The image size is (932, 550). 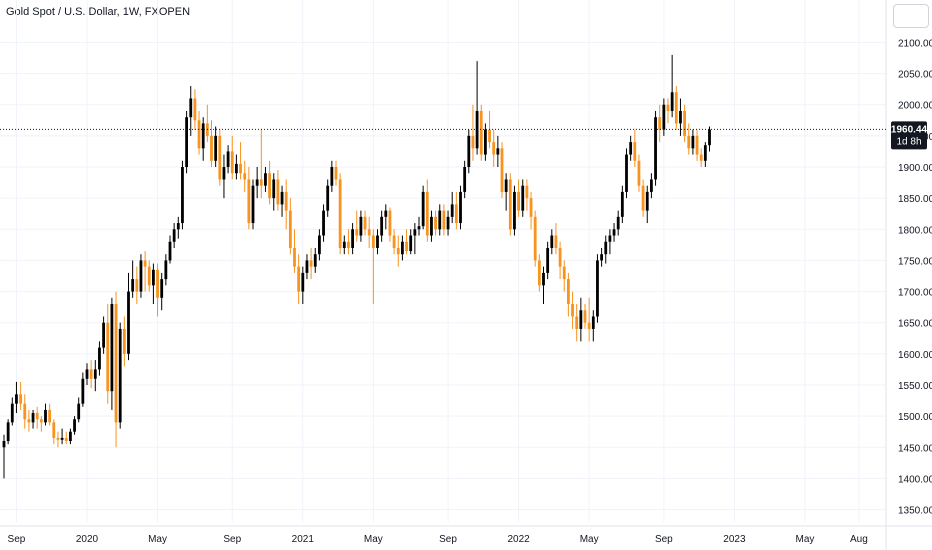 I want to click on y-tick-label: 1500.00, so click(x=915, y=417).